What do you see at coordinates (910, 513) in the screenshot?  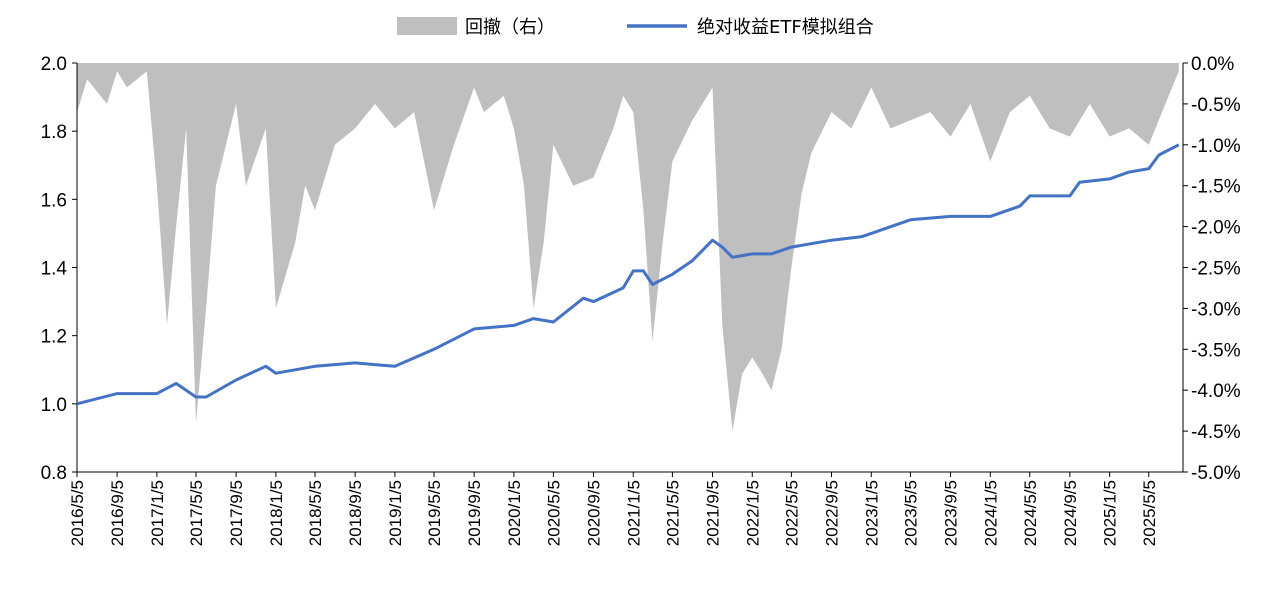 I see `x-tick-label: 2023/5/5` at bounding box center [910, 513].